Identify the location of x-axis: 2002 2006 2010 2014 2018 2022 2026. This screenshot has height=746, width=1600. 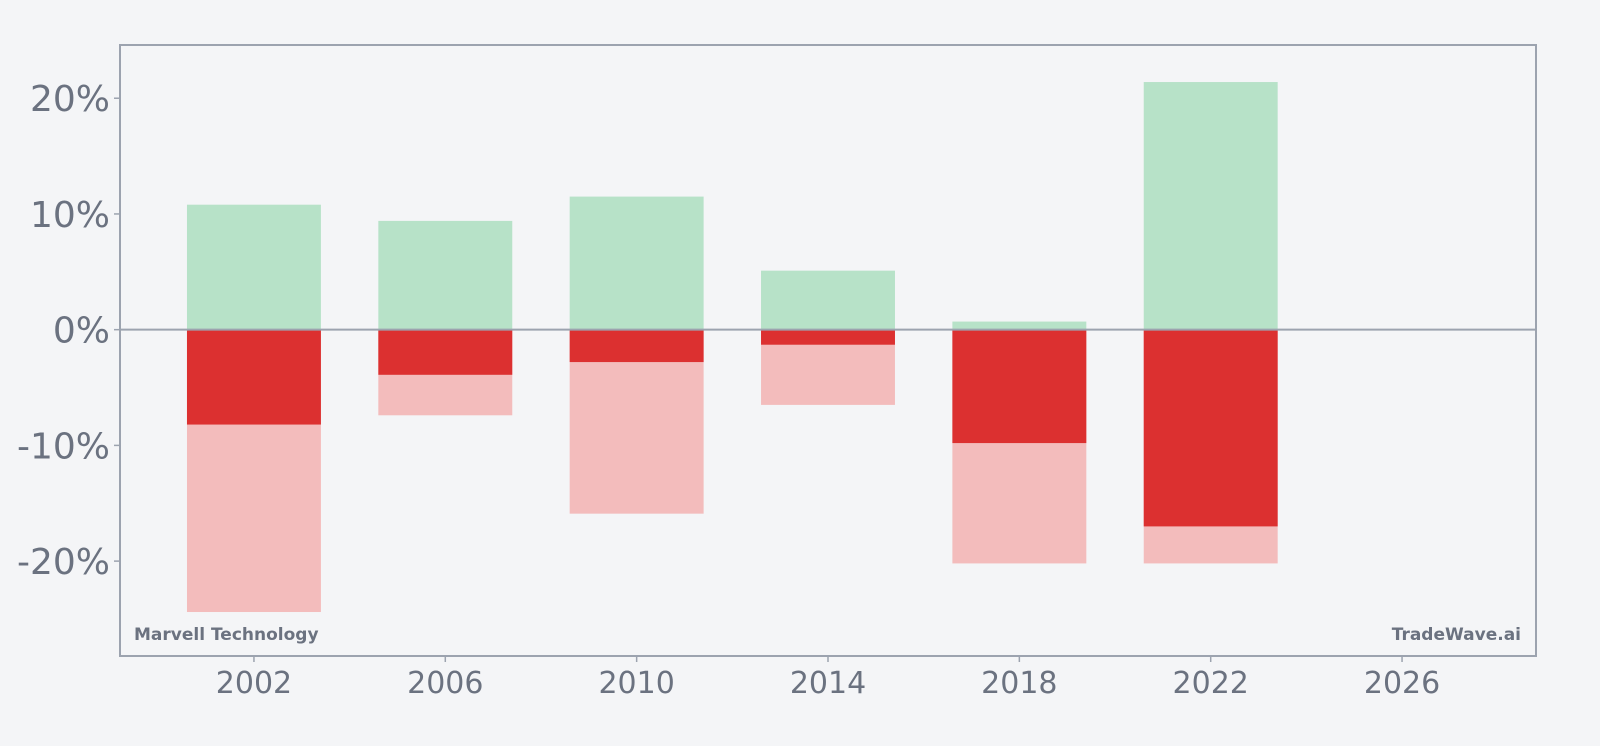
(828, 678).